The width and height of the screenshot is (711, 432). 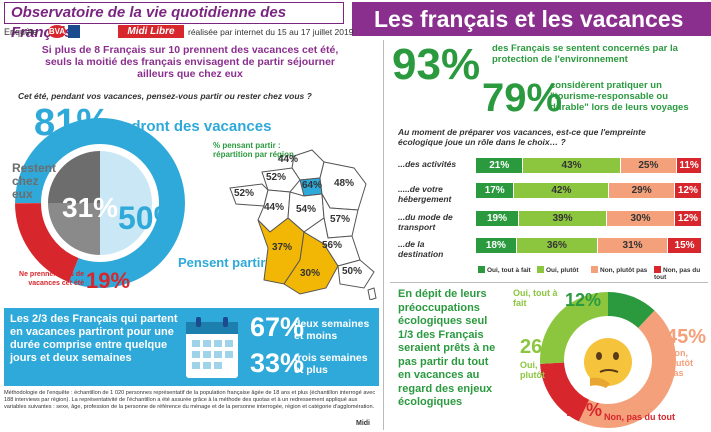 What do you see at coordinates (288, 159) in the screenshot?
I see `map-value-1: 44%` at bounding box center [288, 159].